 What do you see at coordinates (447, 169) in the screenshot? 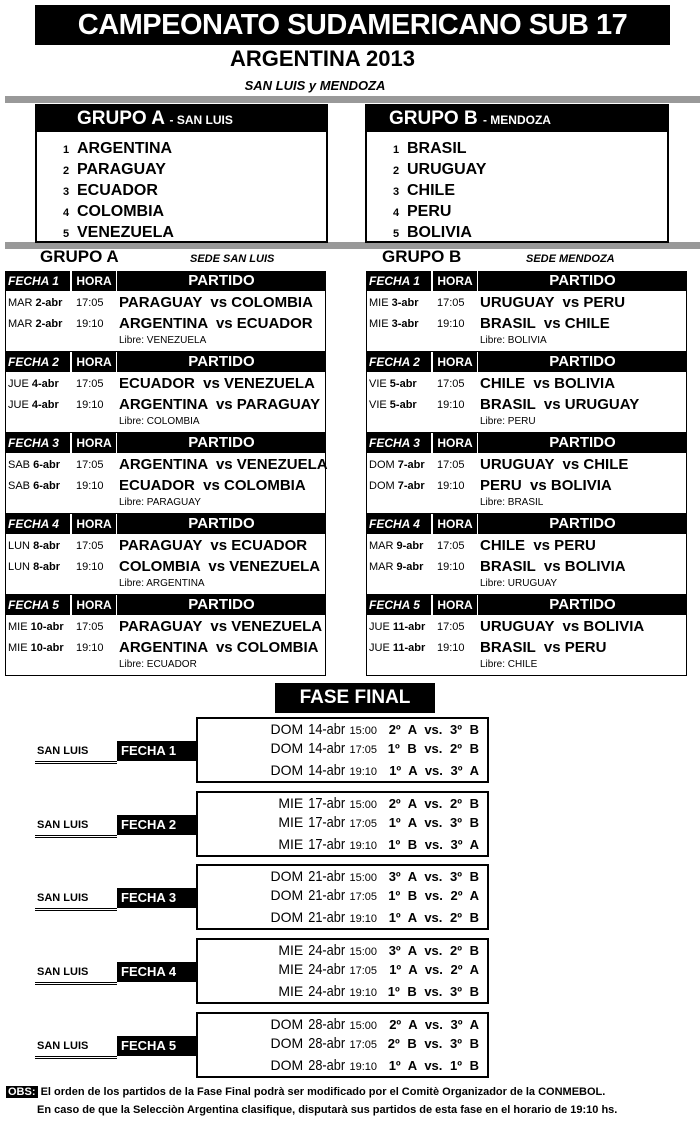
I see `team-name: URUGUAY` at bounding box center [447, 169].